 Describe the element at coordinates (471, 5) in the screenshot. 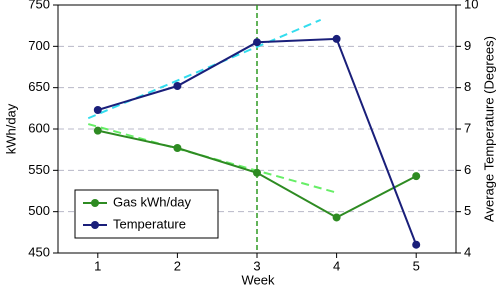

I see `y2-tick-label: 10` at that location.